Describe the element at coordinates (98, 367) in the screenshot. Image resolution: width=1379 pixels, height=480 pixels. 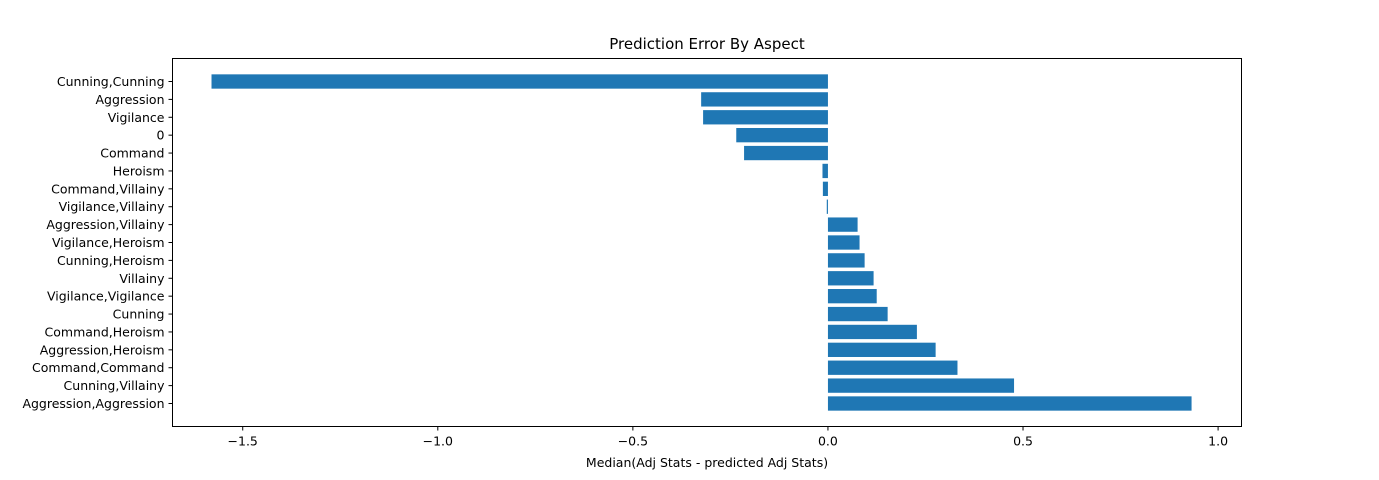
I see `y-tick-label-16: Command,Command` at that location.